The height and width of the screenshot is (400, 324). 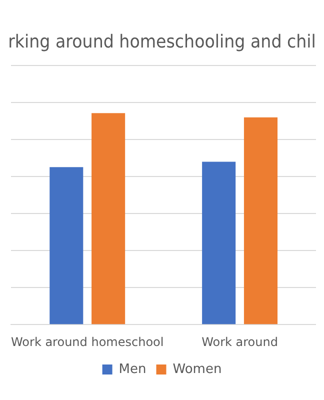 I want to click on x-tick-label: Work around, so click(x=240, y=341).